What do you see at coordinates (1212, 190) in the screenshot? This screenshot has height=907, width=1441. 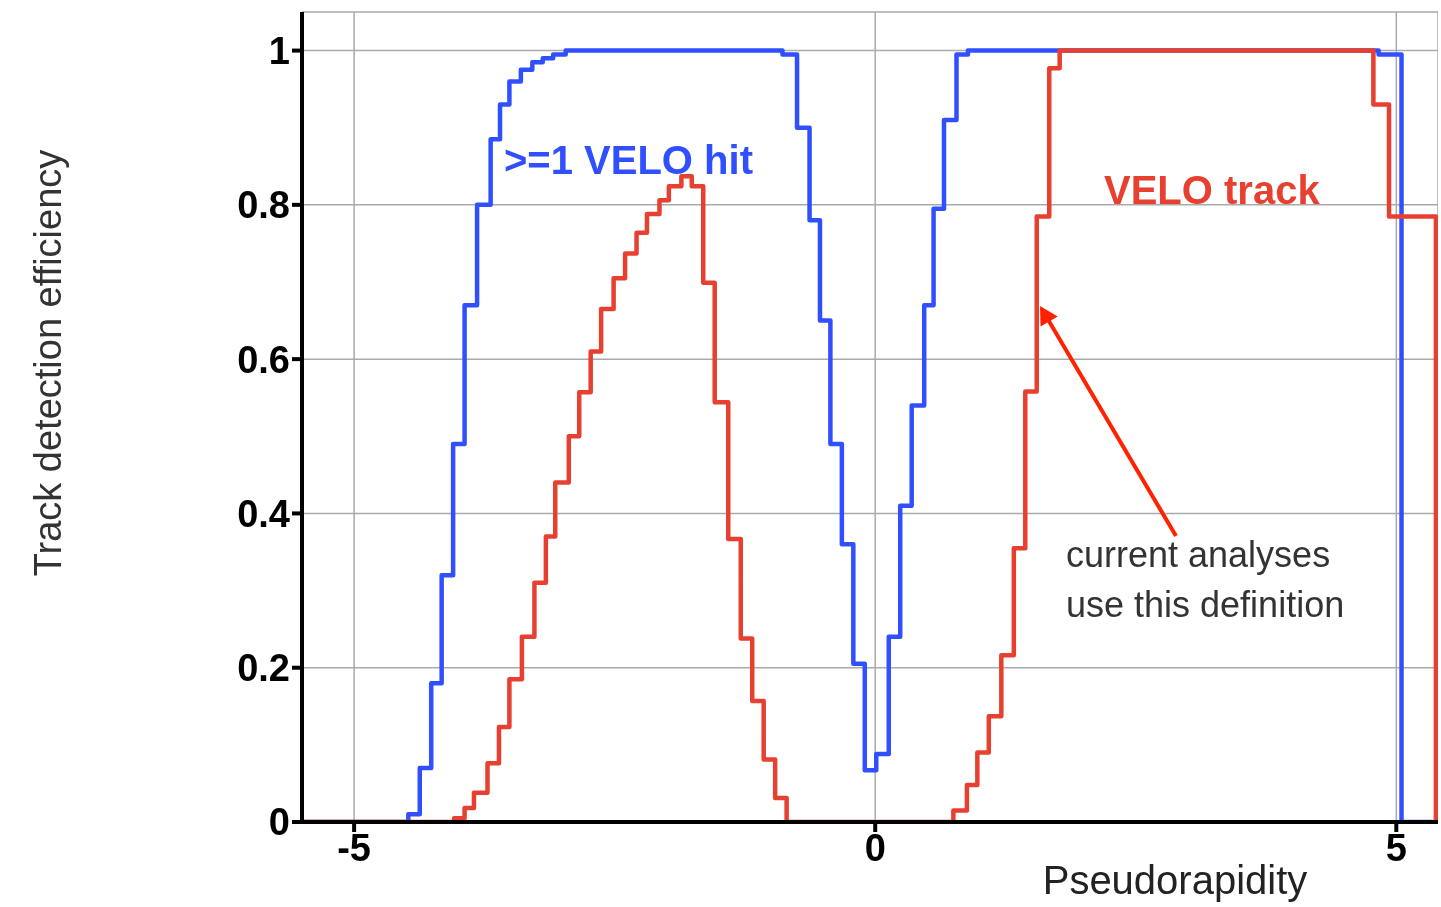 I see `series-label: VELO track` at bounding box center [1212, 190].